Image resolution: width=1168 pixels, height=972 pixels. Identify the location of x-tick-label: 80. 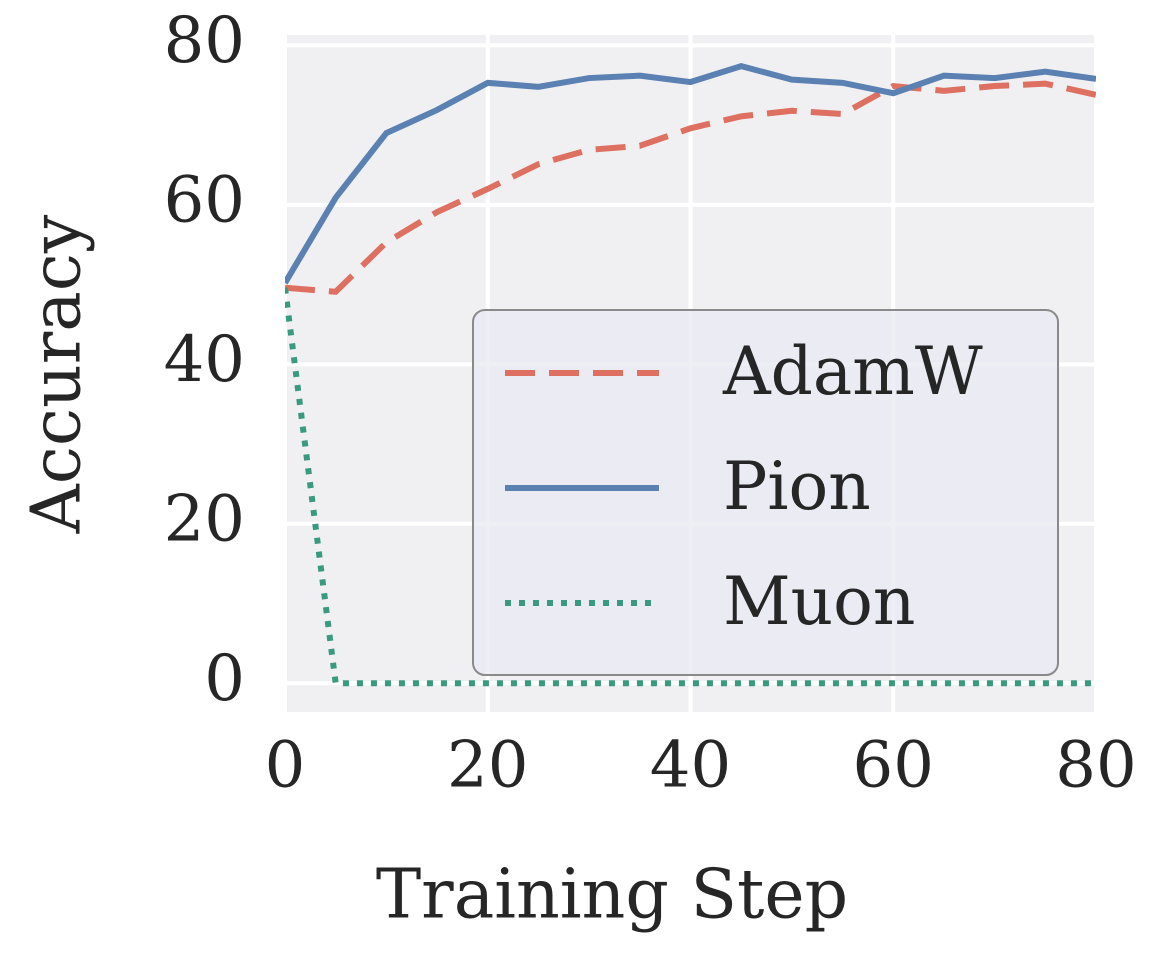
(1095, 766).